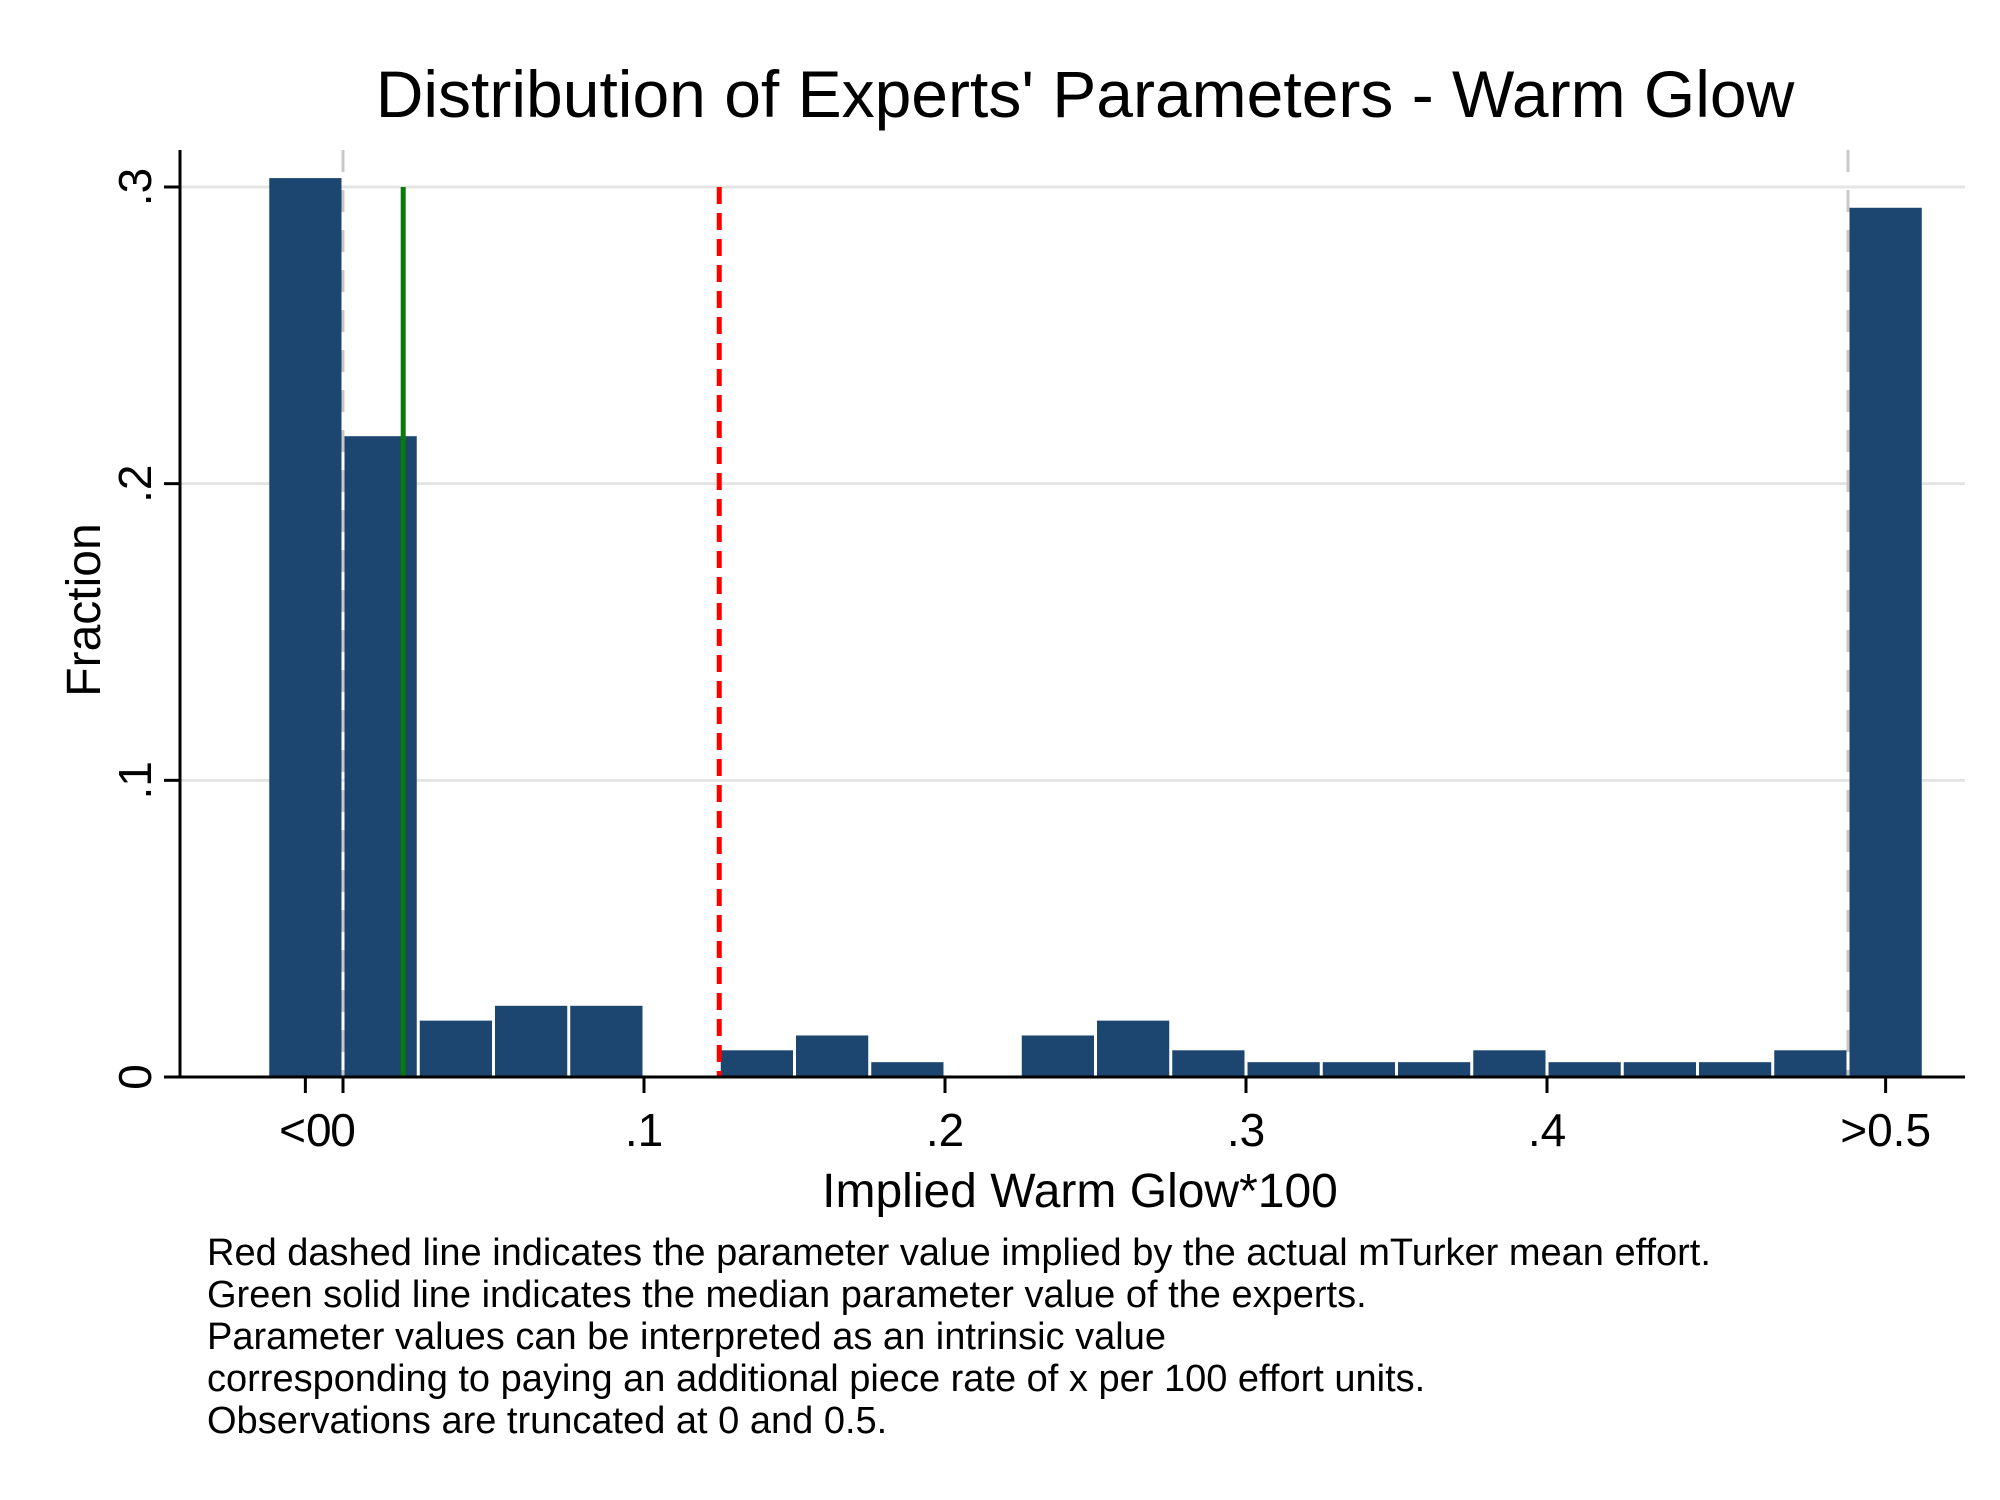  What do you see at coordinates (84, 609) in the screenshot?
I see `y-axis-label: Fraction` at bounding box center [84, 609].